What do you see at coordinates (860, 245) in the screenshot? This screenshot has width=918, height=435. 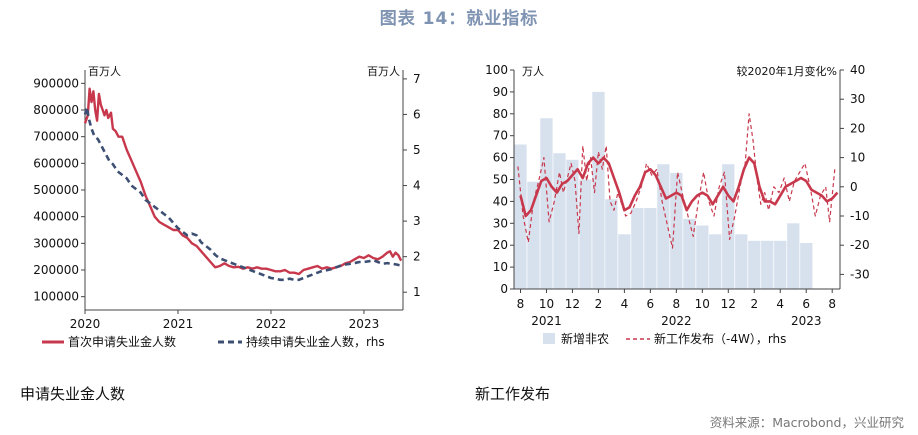 I see `right-y-tick-label: -20` at bounding box center [860, 245].